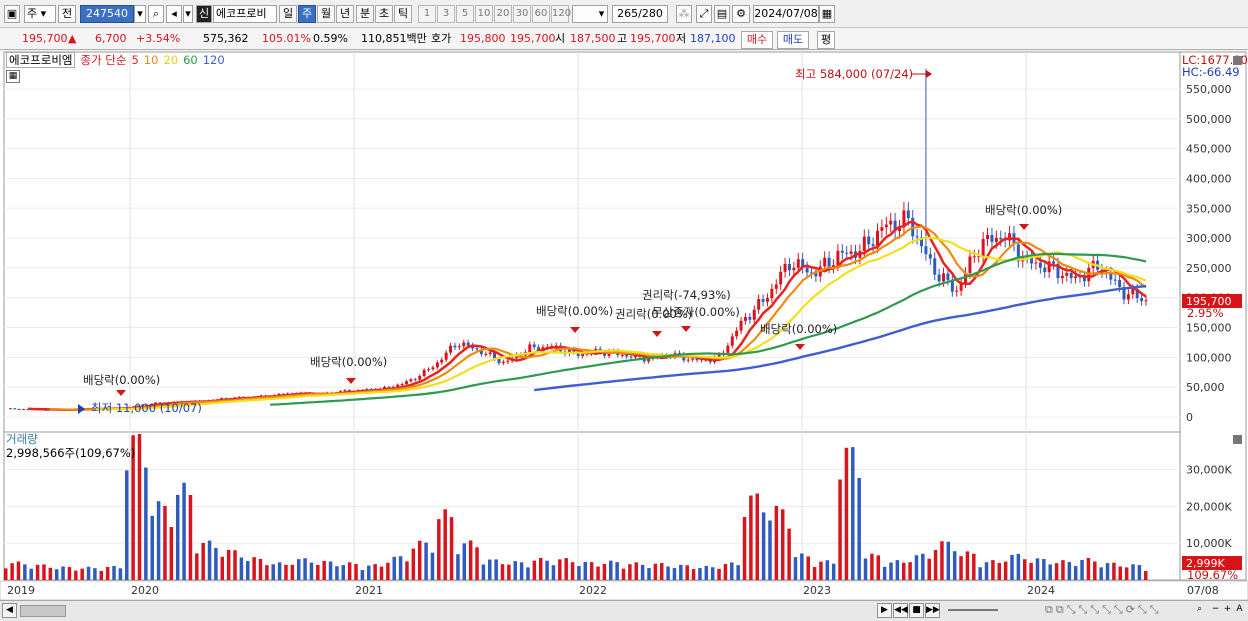 The height and width of the screenshot is (621, 1248). Describe the element at coordinates (1215, 609) in the screenshot. I see `zoom-out-icon: −` at that location.